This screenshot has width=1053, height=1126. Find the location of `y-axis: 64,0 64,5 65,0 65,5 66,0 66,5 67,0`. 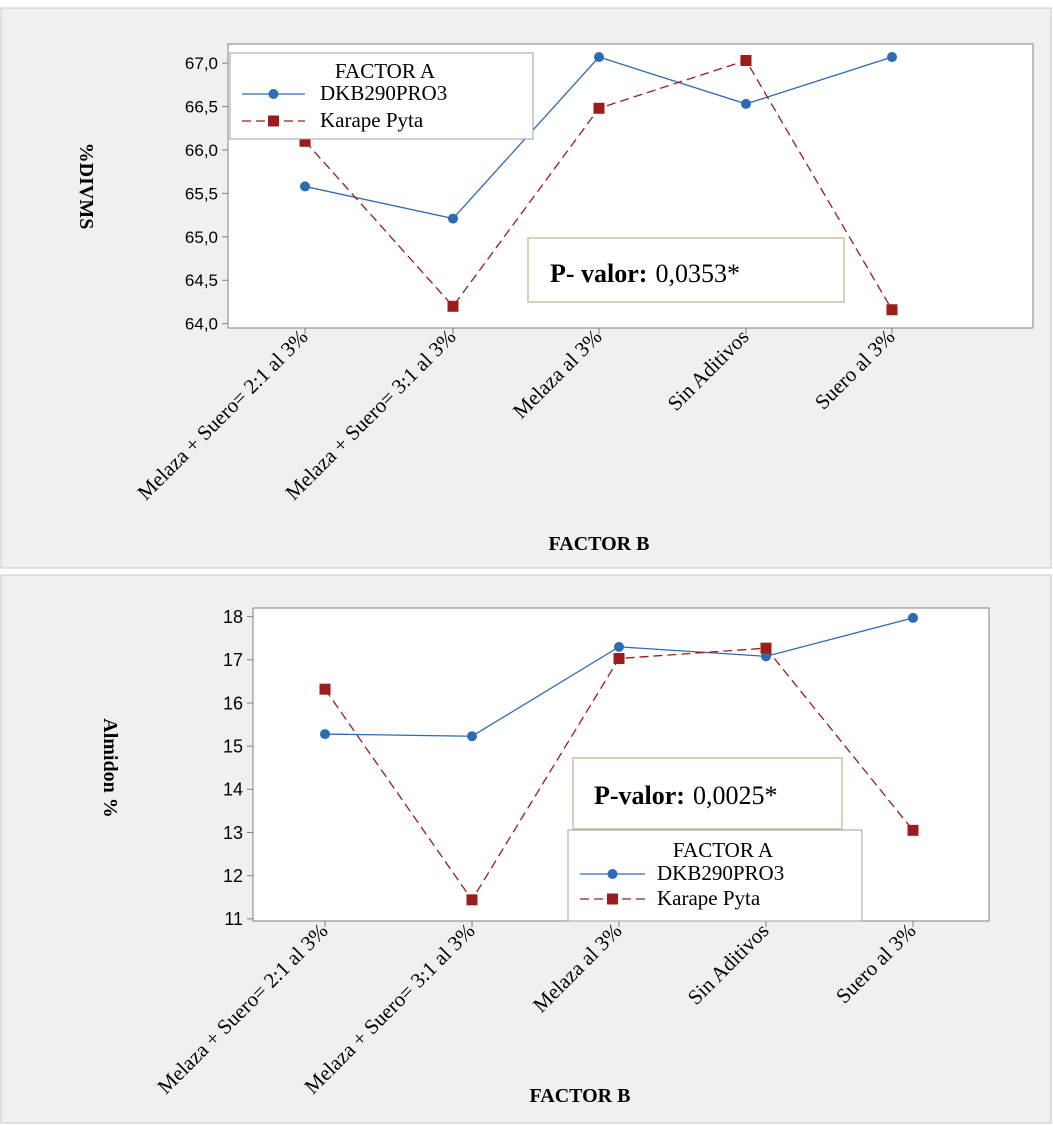

y-axis: 64,0 64,5 65,0 65,5 66,0 66,5 67,0 is located at coordinates (207, 189).